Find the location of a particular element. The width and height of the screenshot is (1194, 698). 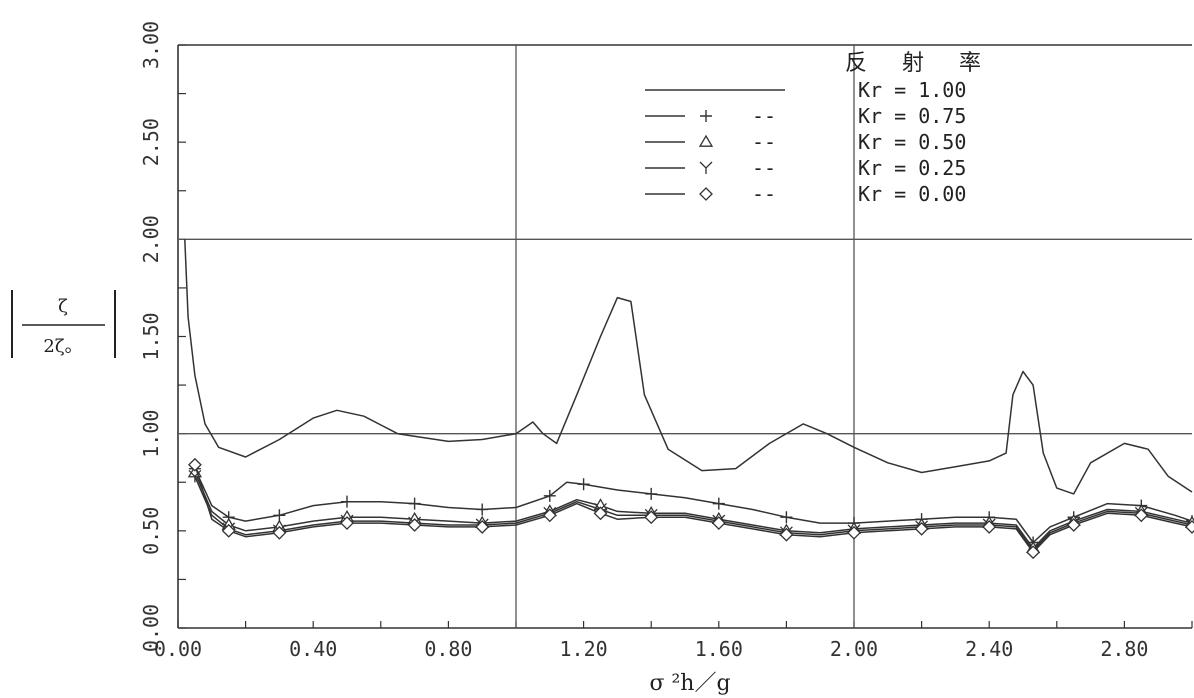

x-tick-label: 0.80 is located at coordinates (448, 649).